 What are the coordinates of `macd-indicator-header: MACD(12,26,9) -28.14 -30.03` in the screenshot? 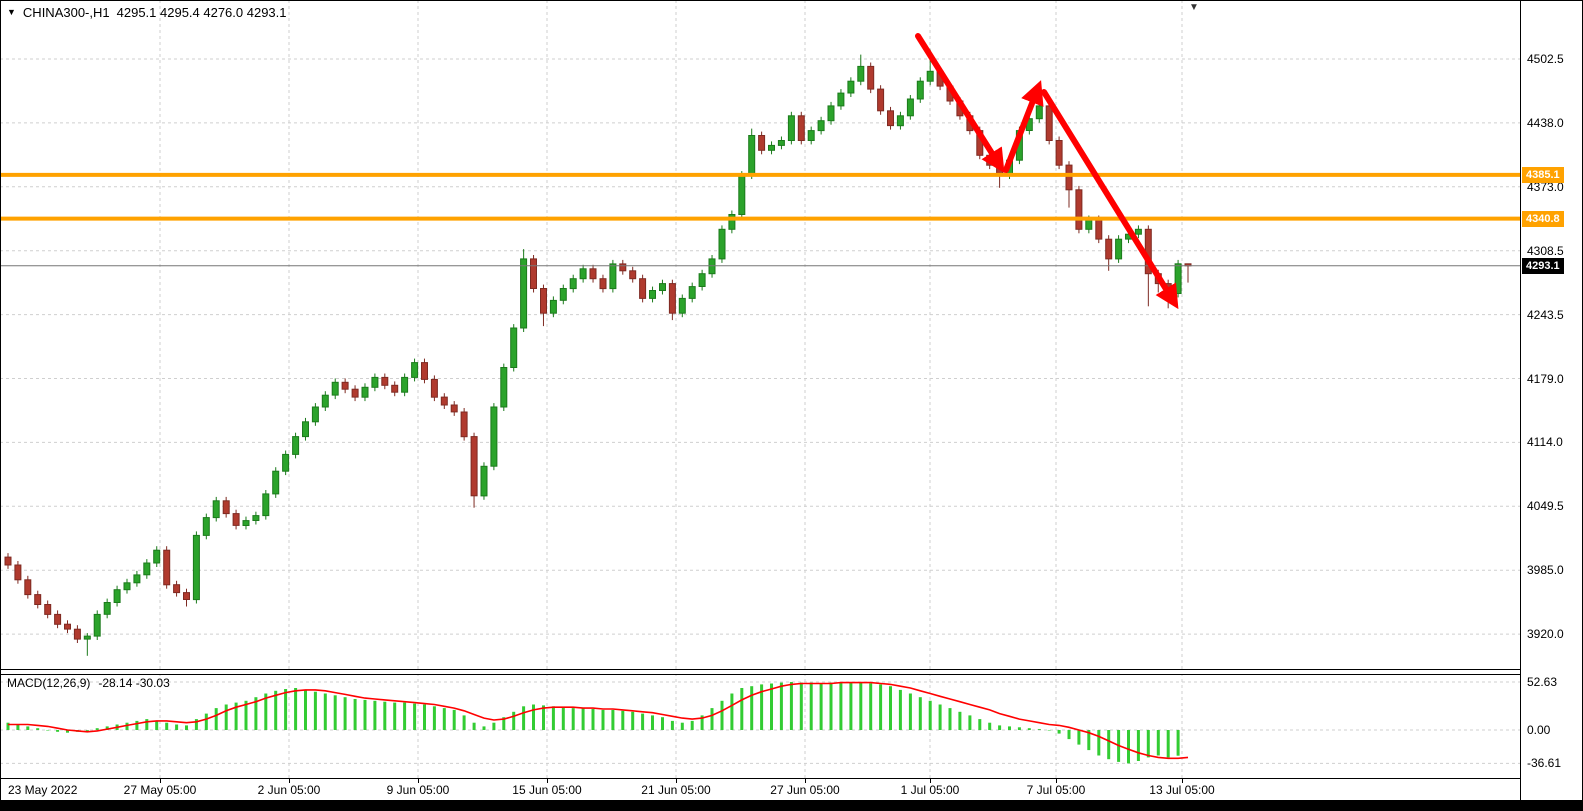 It's located at (88, 683).